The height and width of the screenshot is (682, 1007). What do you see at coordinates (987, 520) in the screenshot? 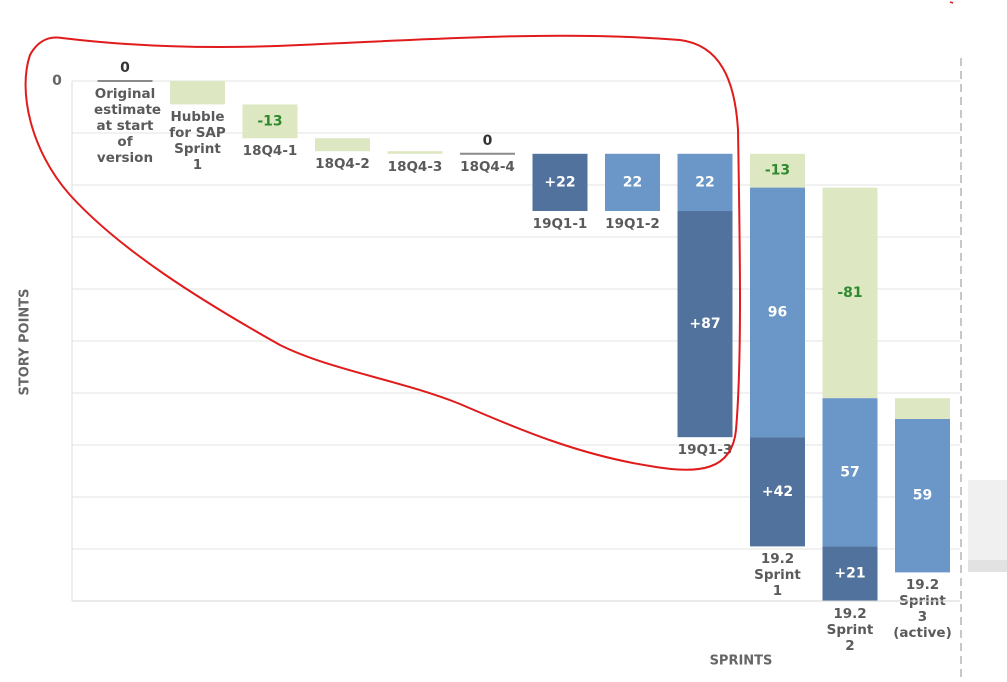
I see `side-panel` at bounding box center [987, 520].